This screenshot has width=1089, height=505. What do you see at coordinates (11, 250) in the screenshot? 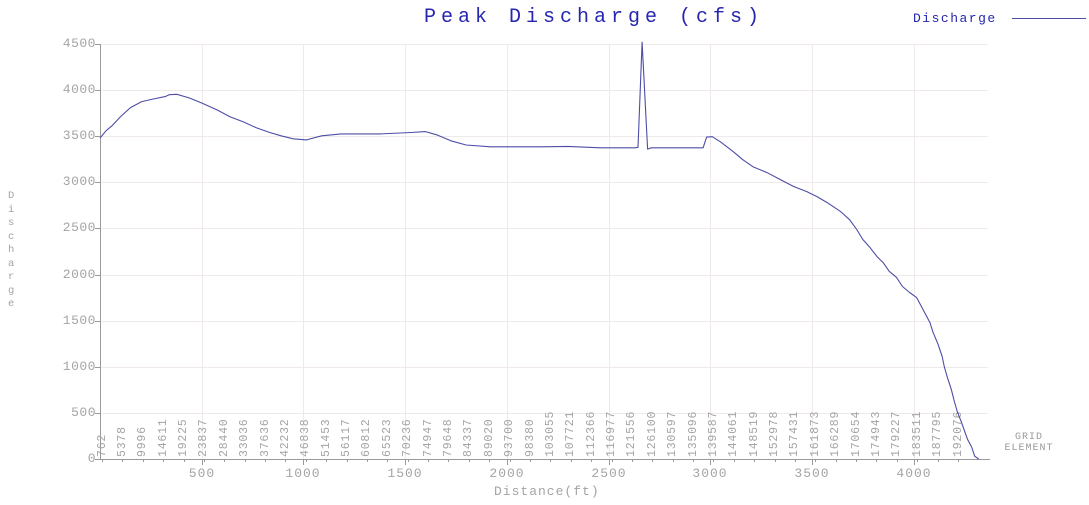
I see `y-axis-title: D i s c h a r g e` at bounding box center [11, 250].